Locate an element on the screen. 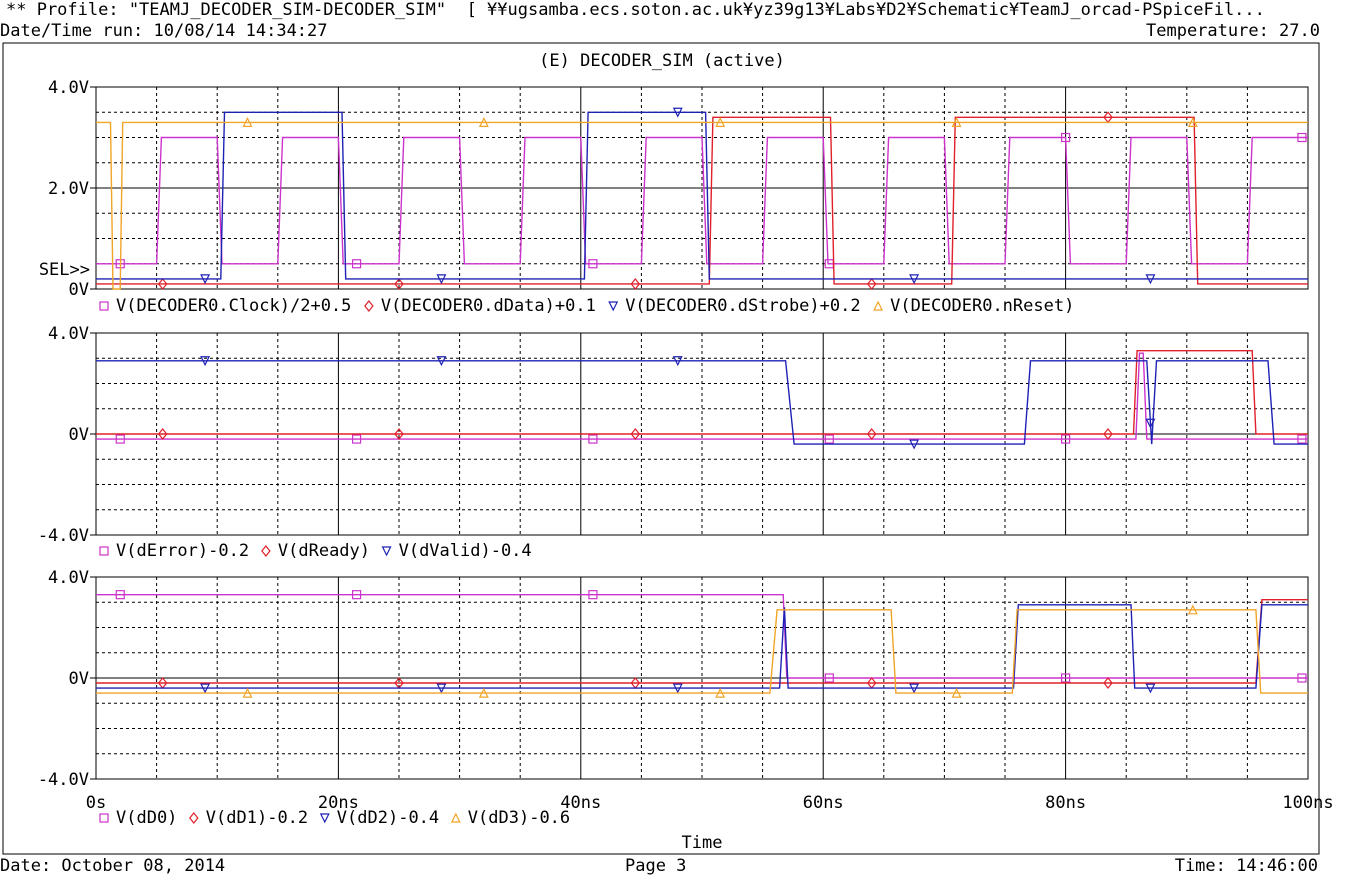  x-tick-label: 100ns is located at coordinates (1307, 803).